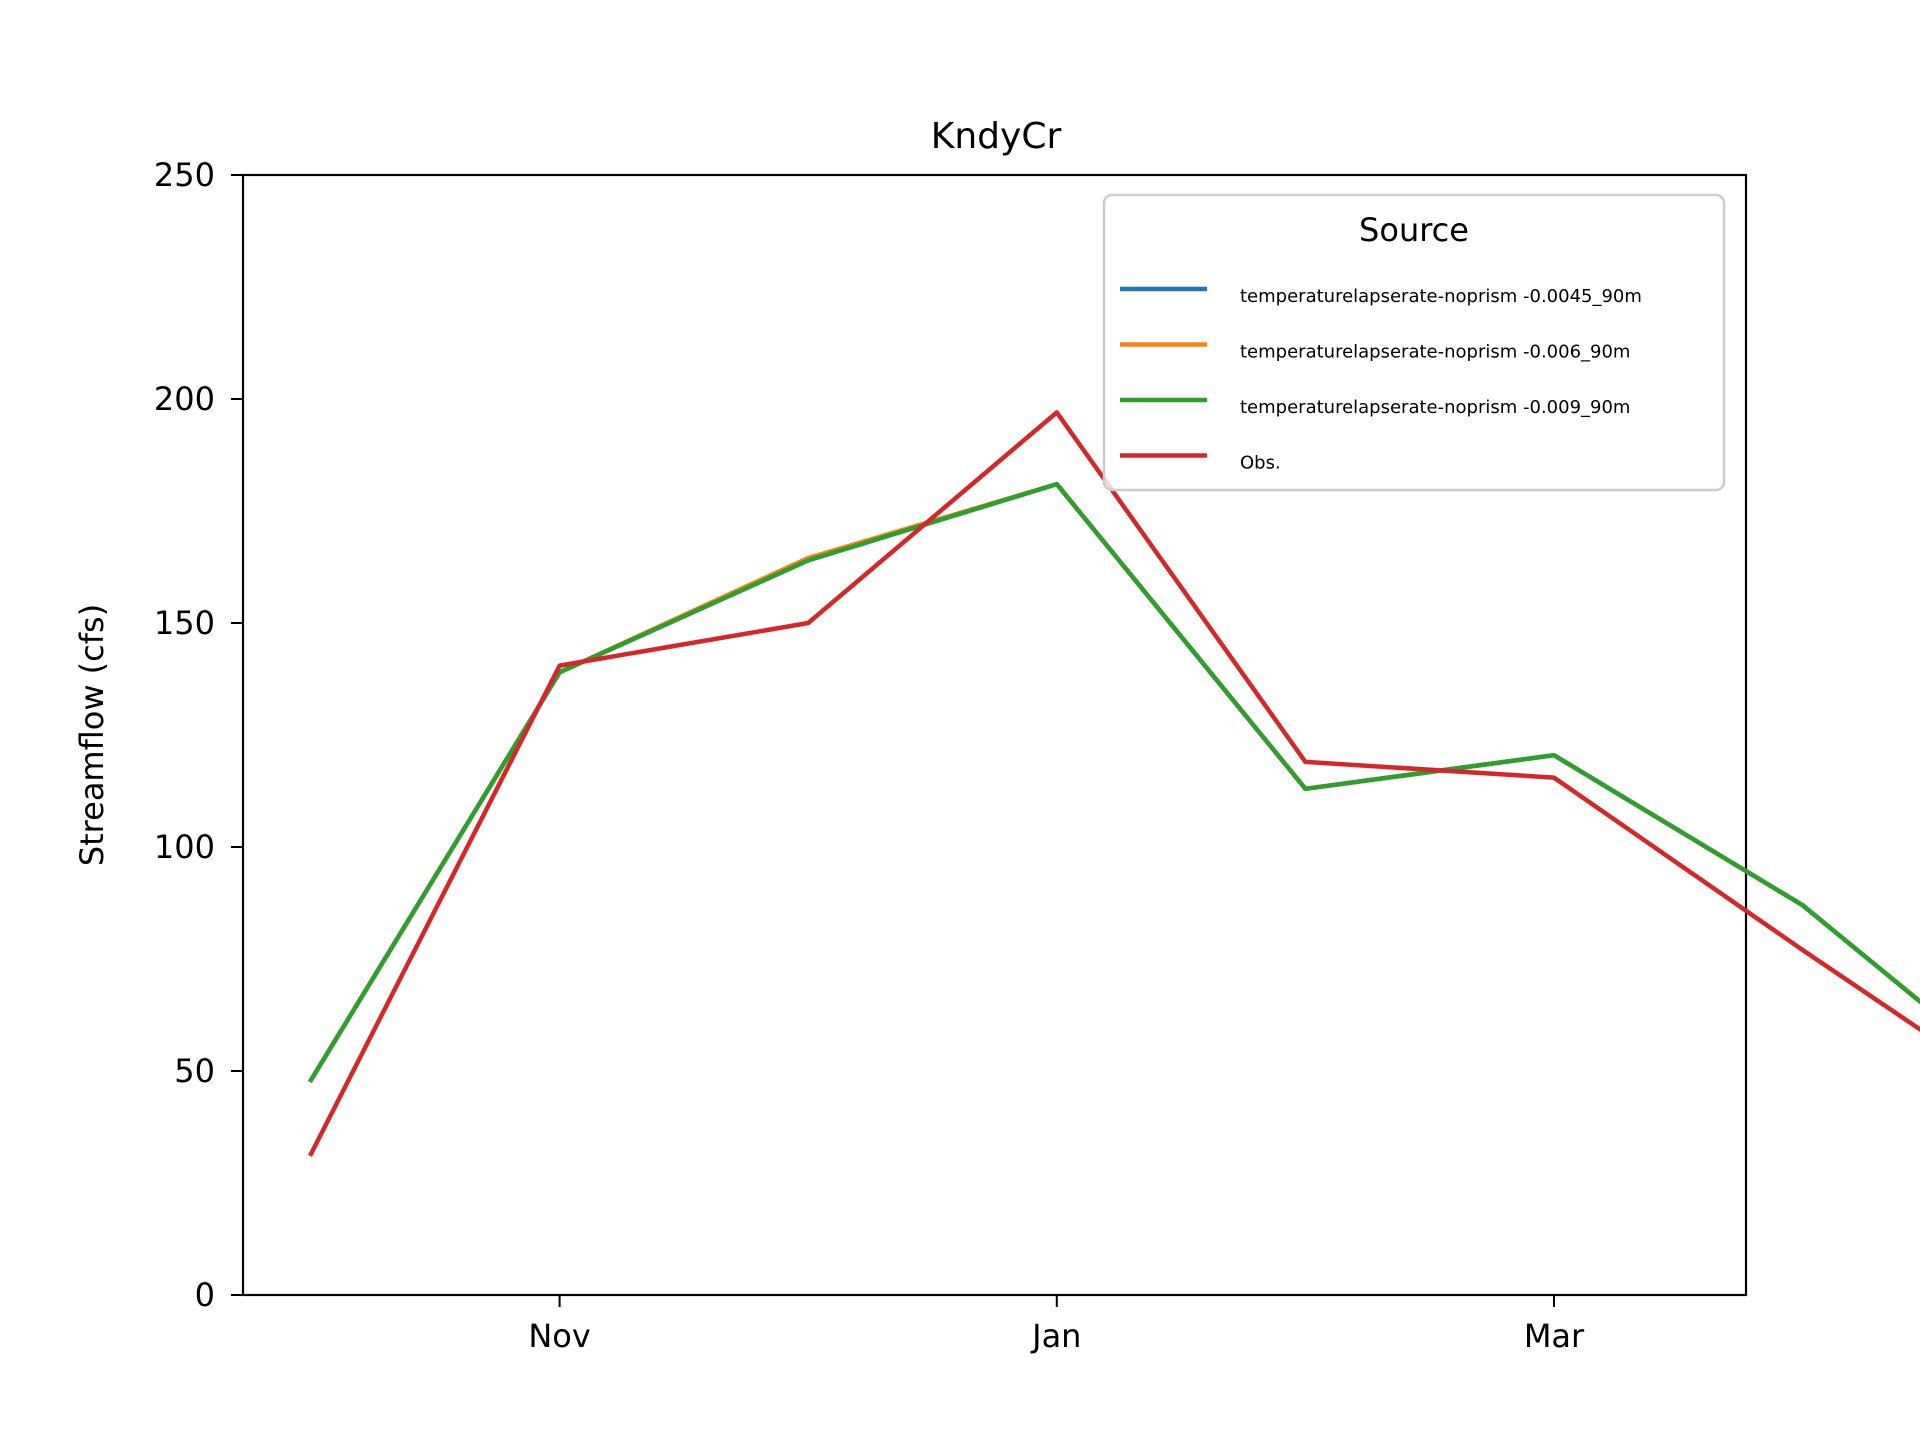  I want to click on legend-label-4: Obs., so click(1260, 463).